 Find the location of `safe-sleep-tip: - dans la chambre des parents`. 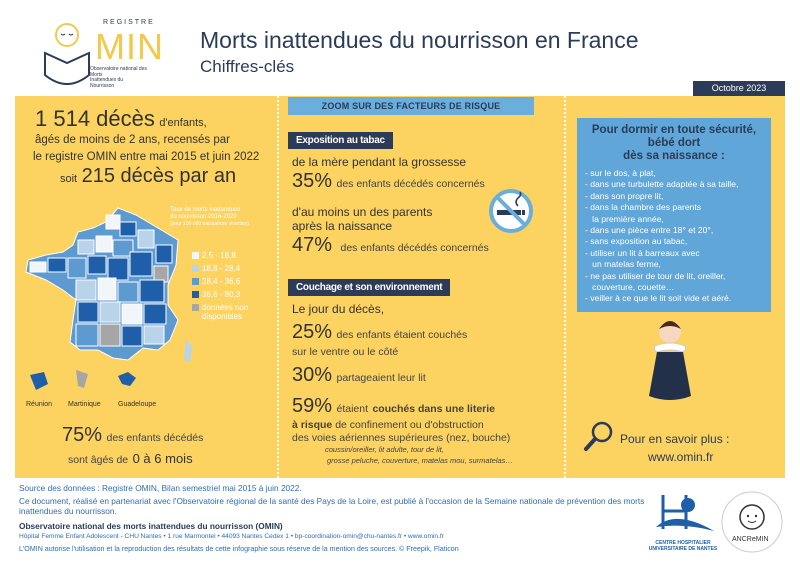

safe-sleep-tip: - dans la chambre des parents is located at coordinates (643, 207).